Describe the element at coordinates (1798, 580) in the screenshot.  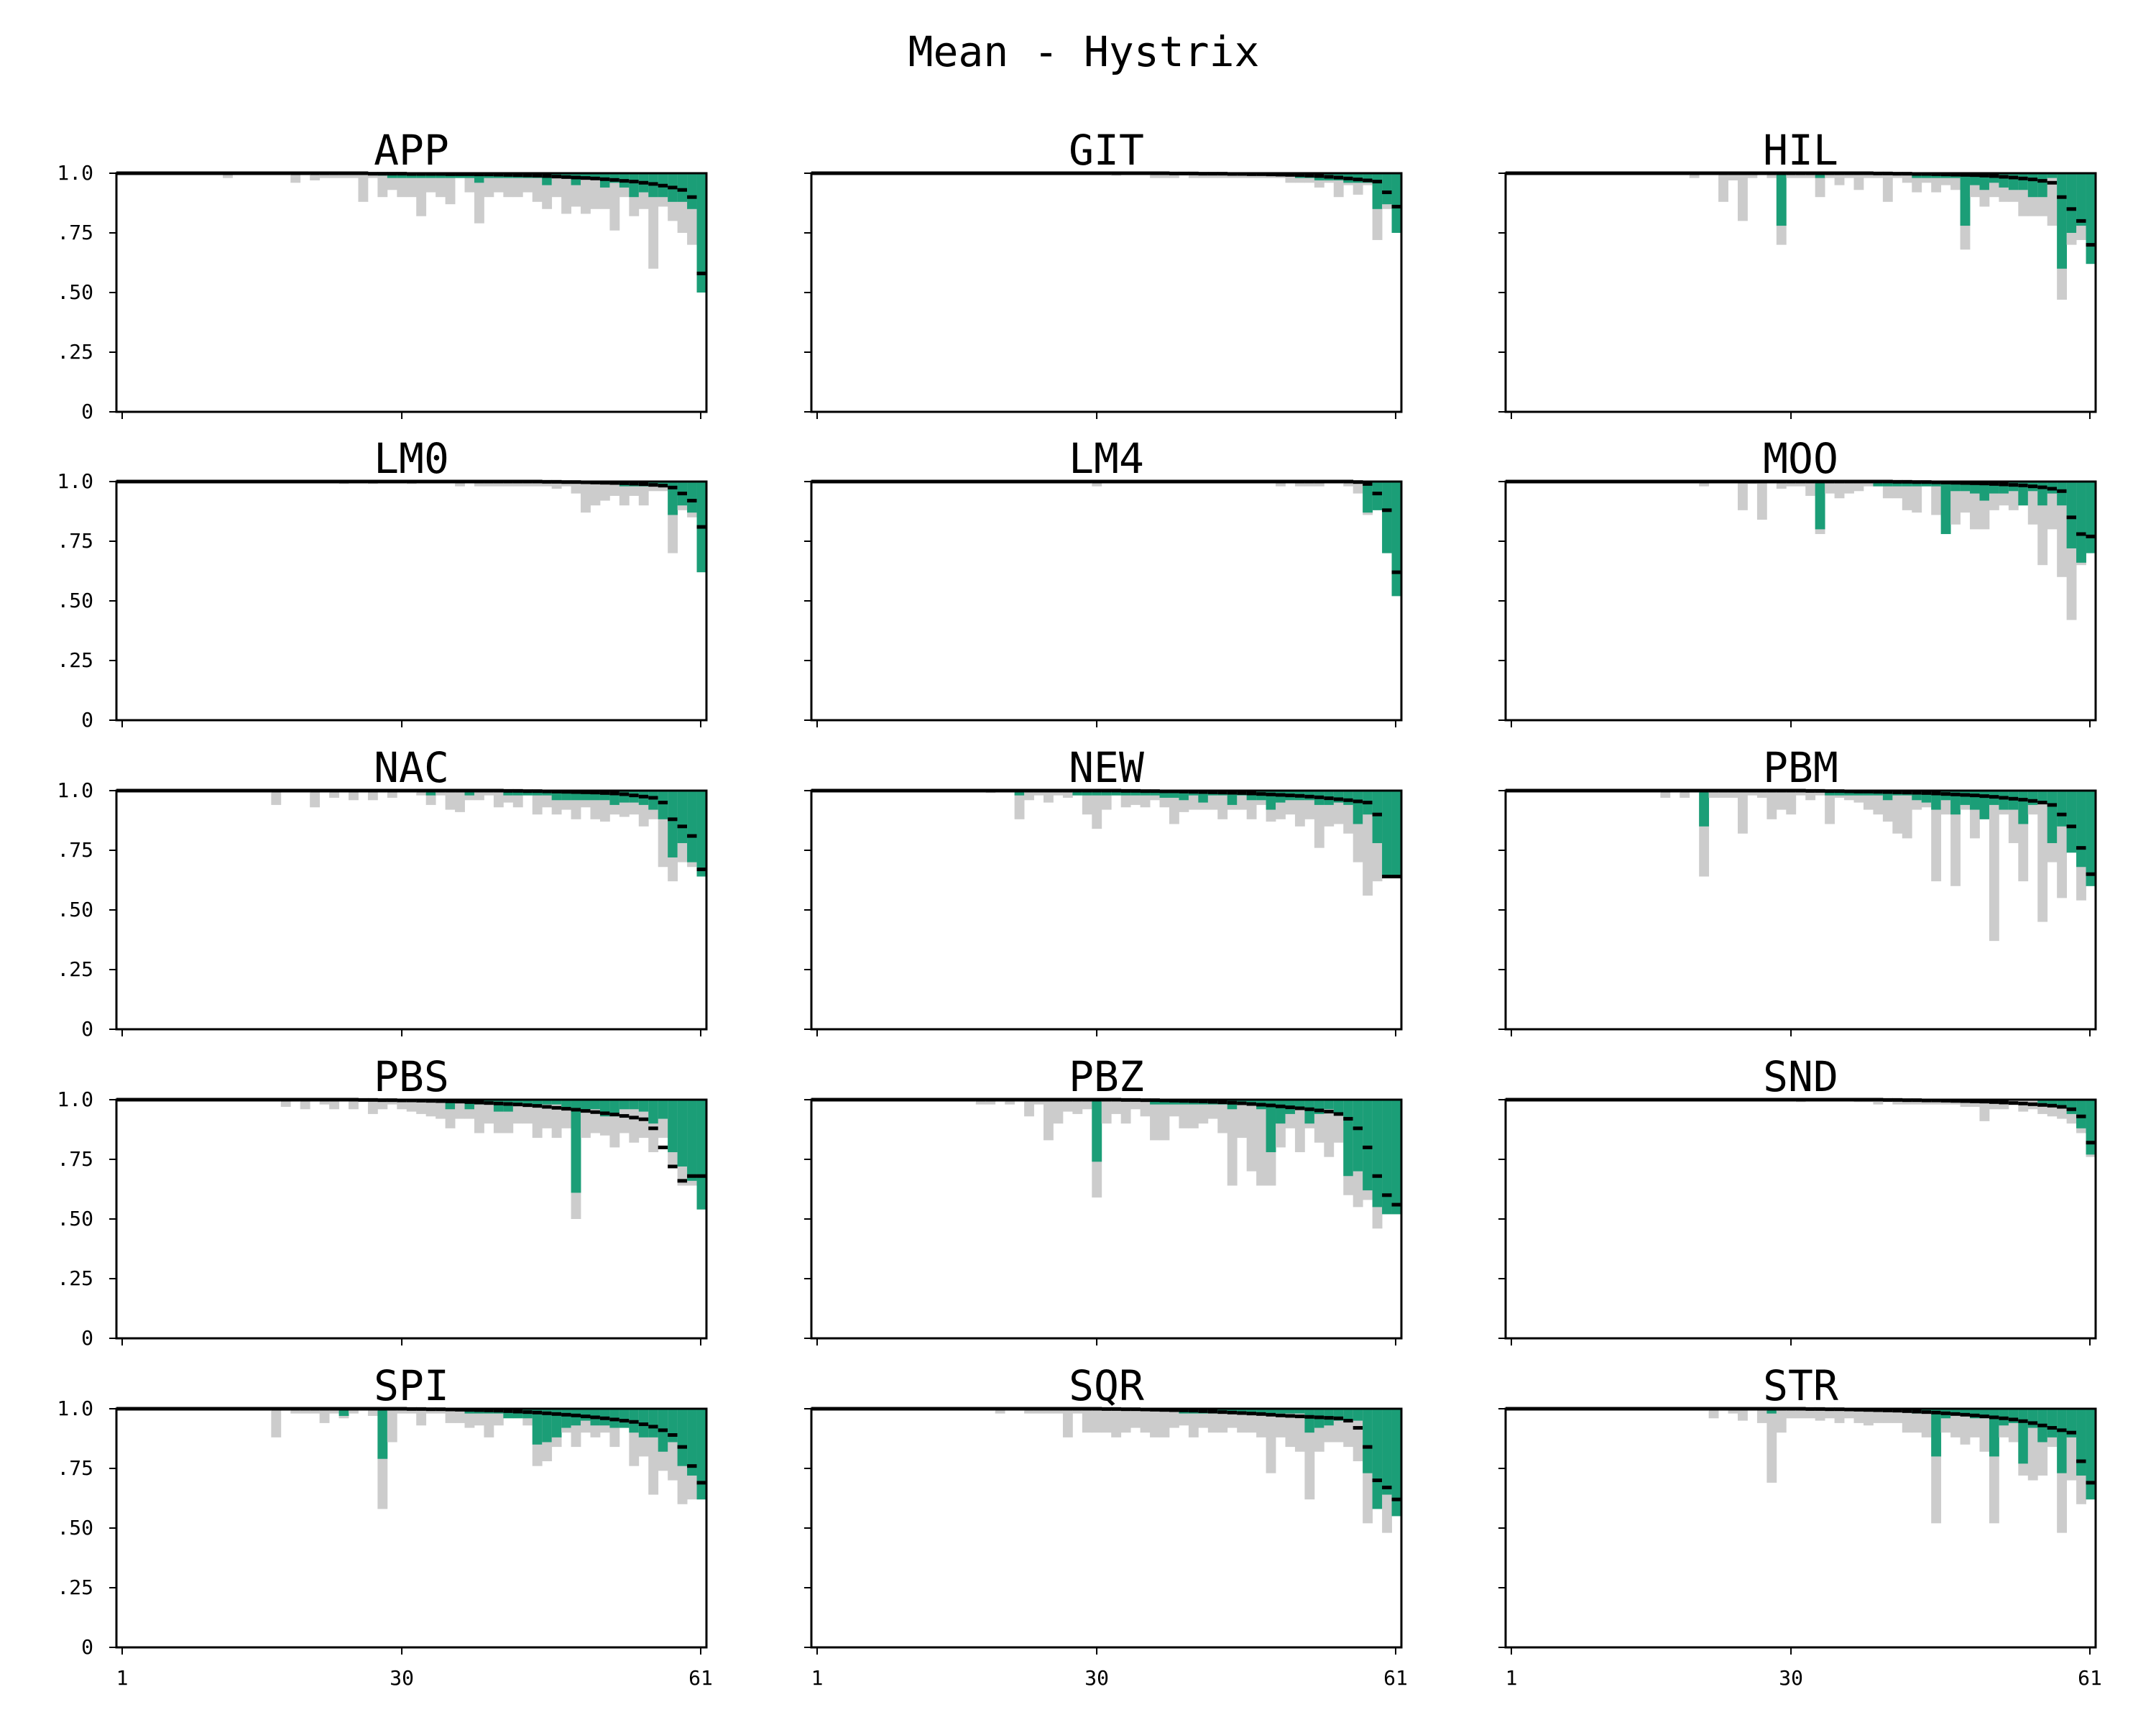
I see `panel-moo: MOO` at that location.